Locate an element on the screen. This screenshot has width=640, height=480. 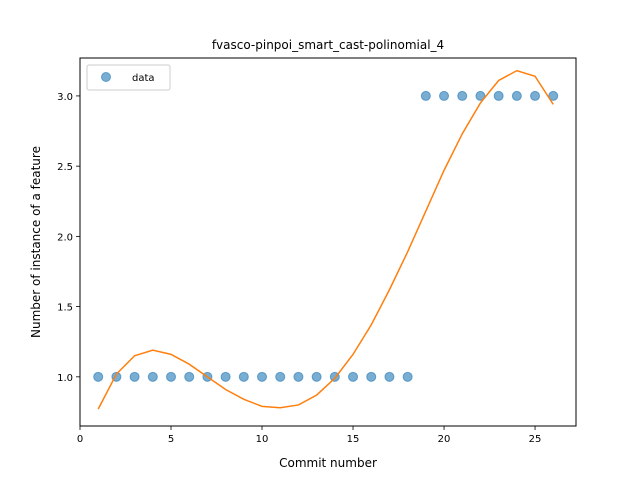
chart-title: fvasco-pinpoi_smart_cast-polinomial_4 is located at coordinates (328, 45).